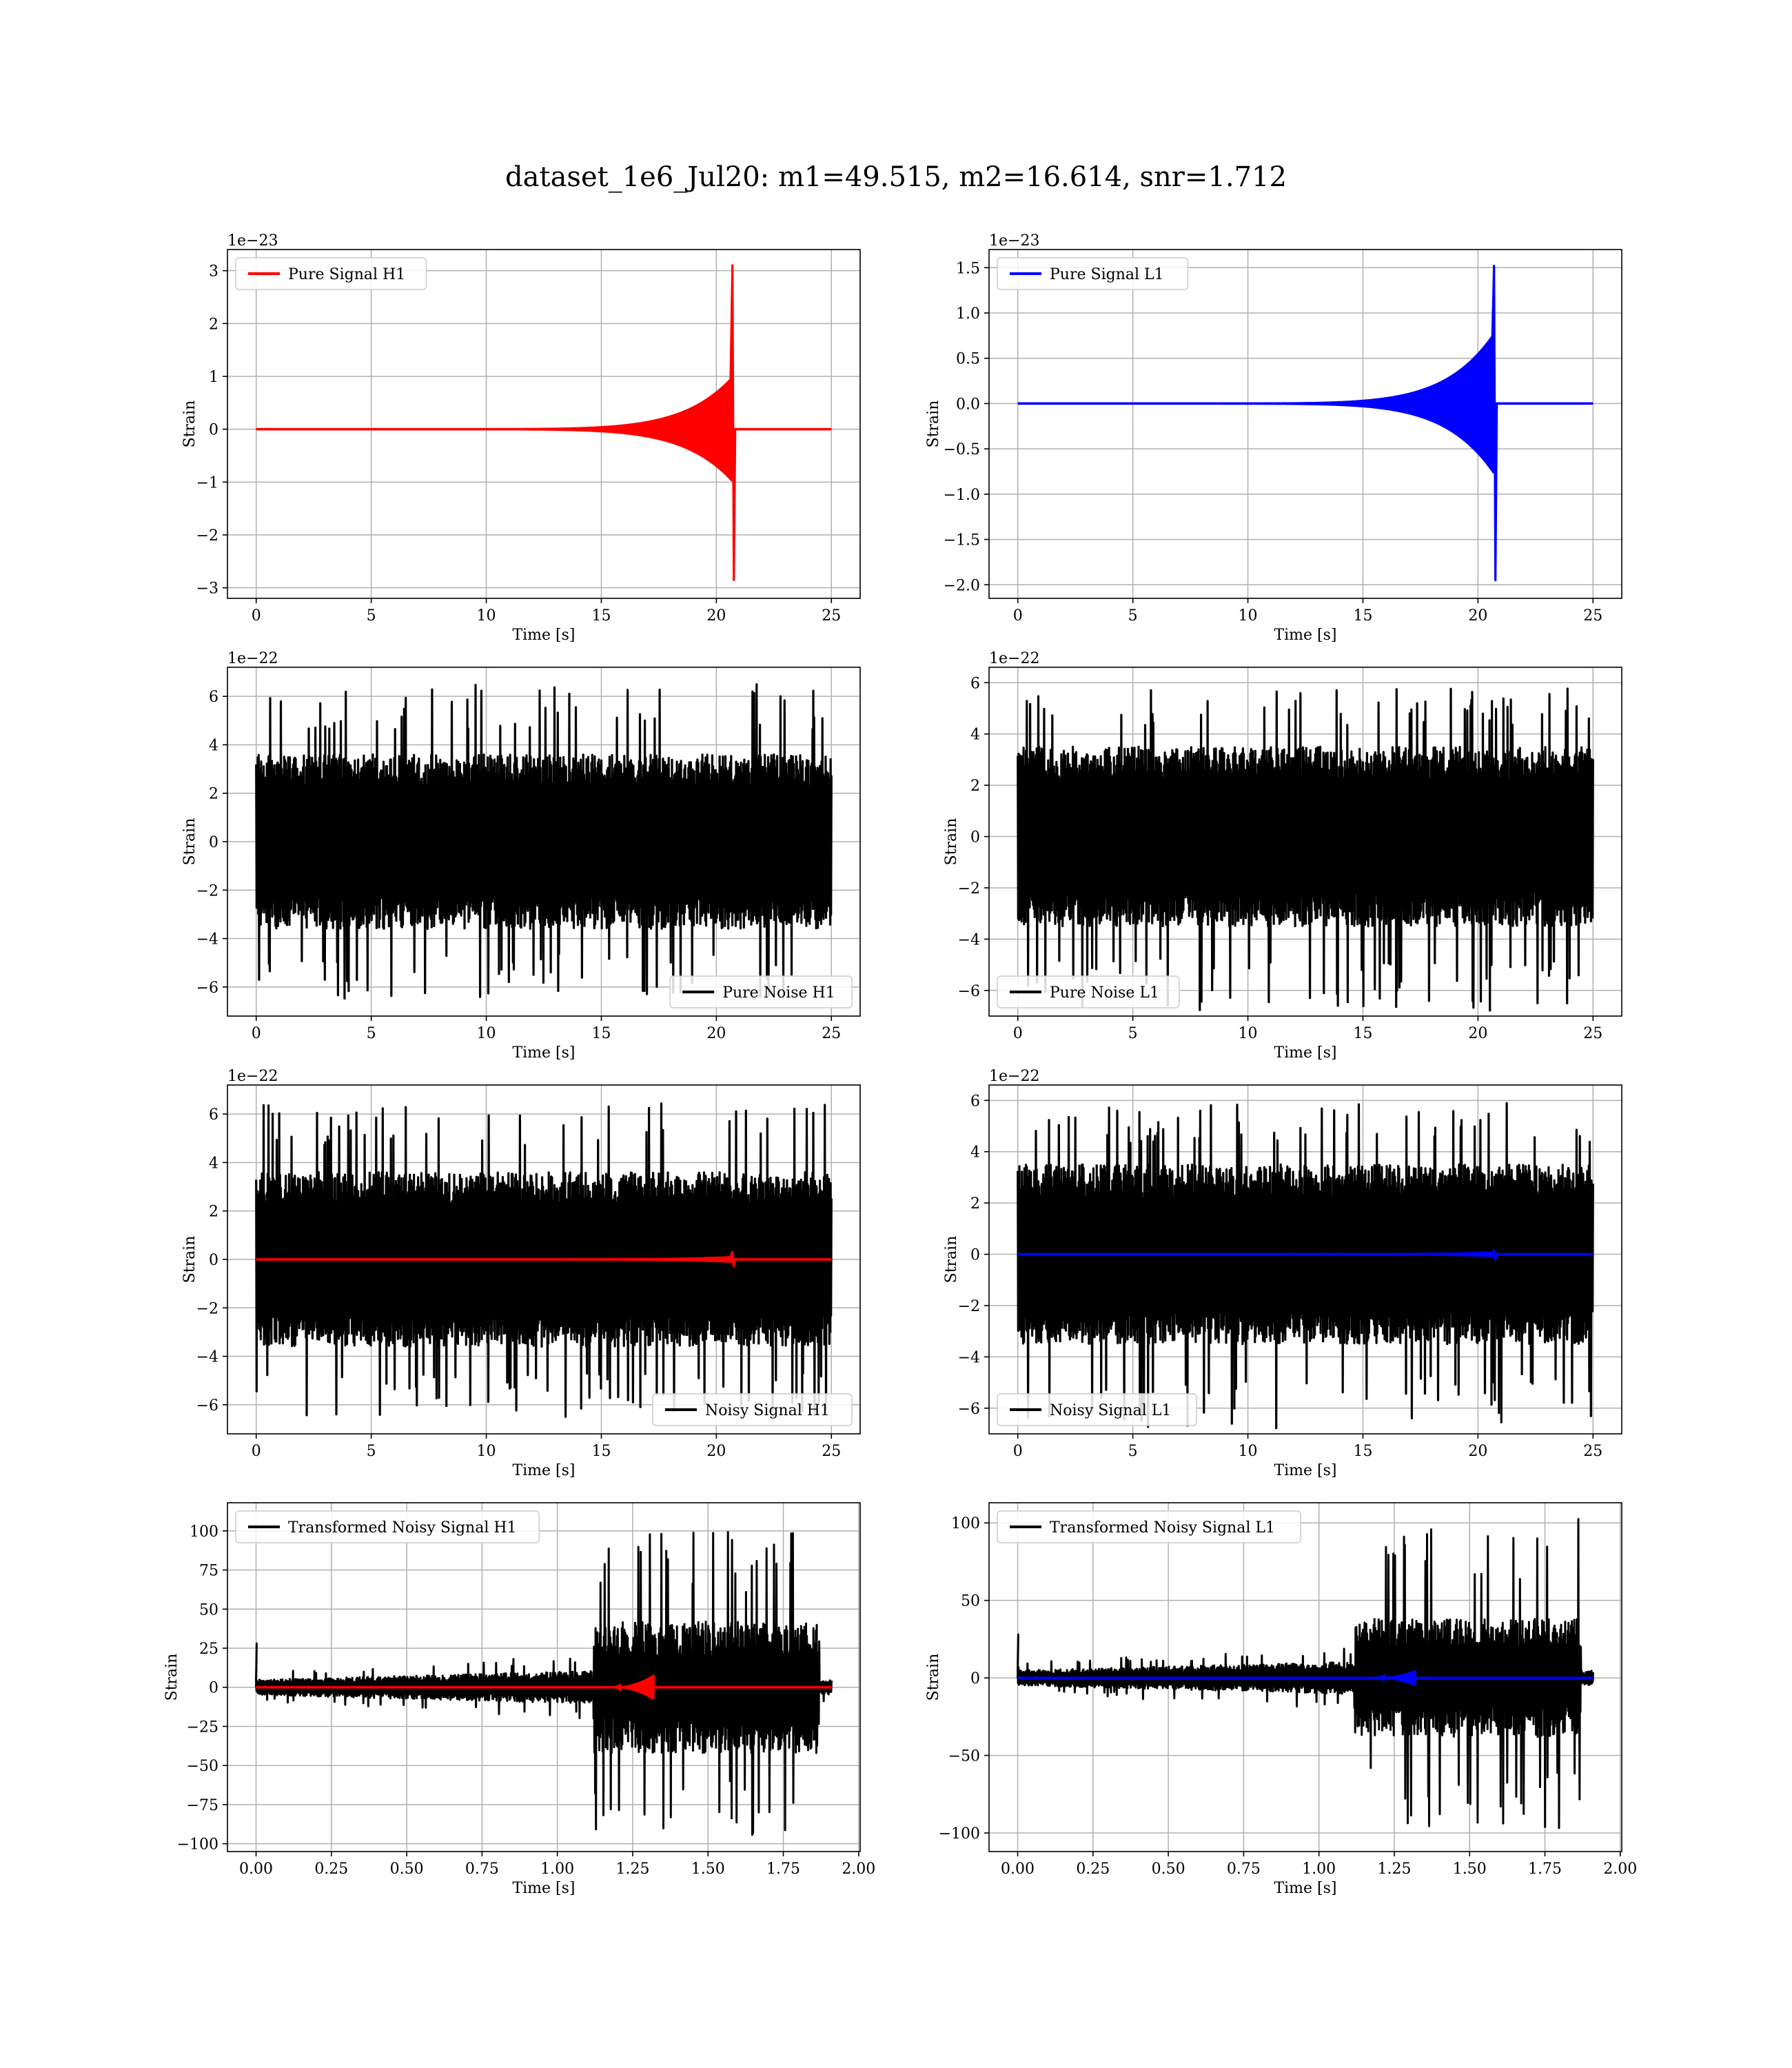  What do you see at coordinates (969, 1357) in the screenshot?
I see `noisy-signal-l1-ytick-label-1: −4` at bounding box center [969, 1357].